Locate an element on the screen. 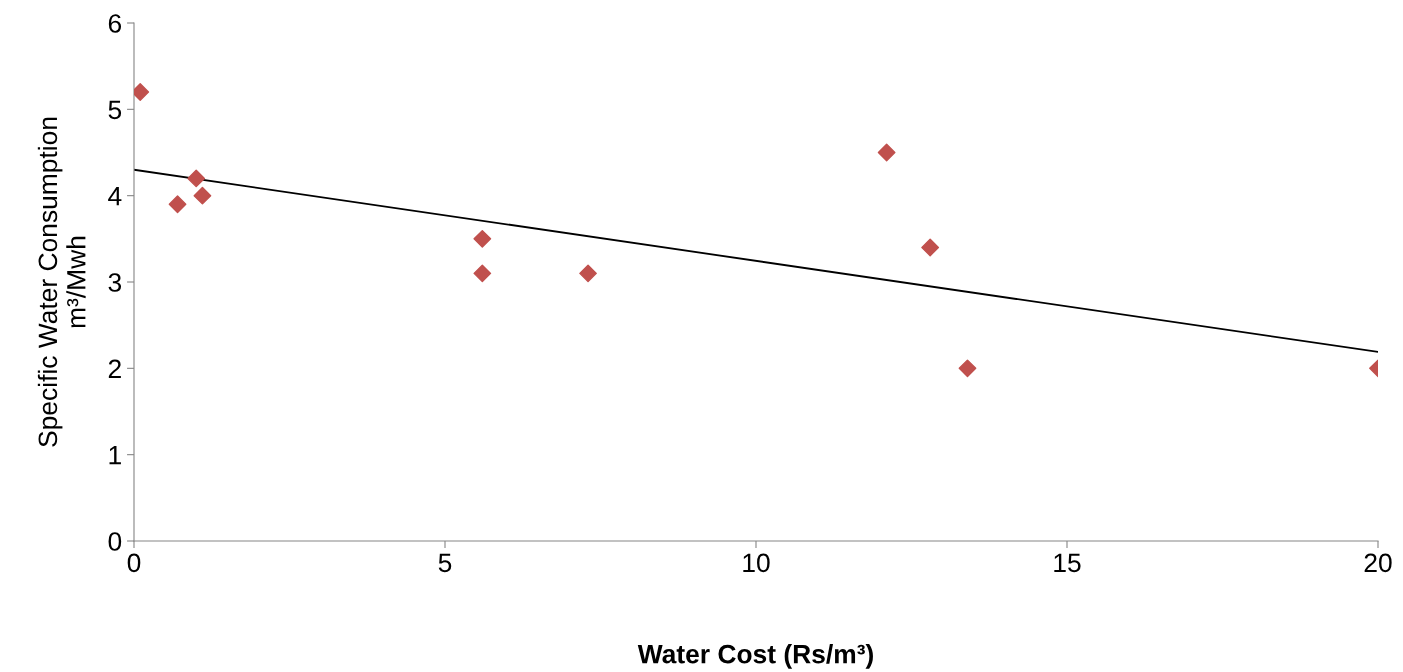 This screenshot has height=672, width=1403. x-tick-label: 5 is located at coordinates (445, 563).